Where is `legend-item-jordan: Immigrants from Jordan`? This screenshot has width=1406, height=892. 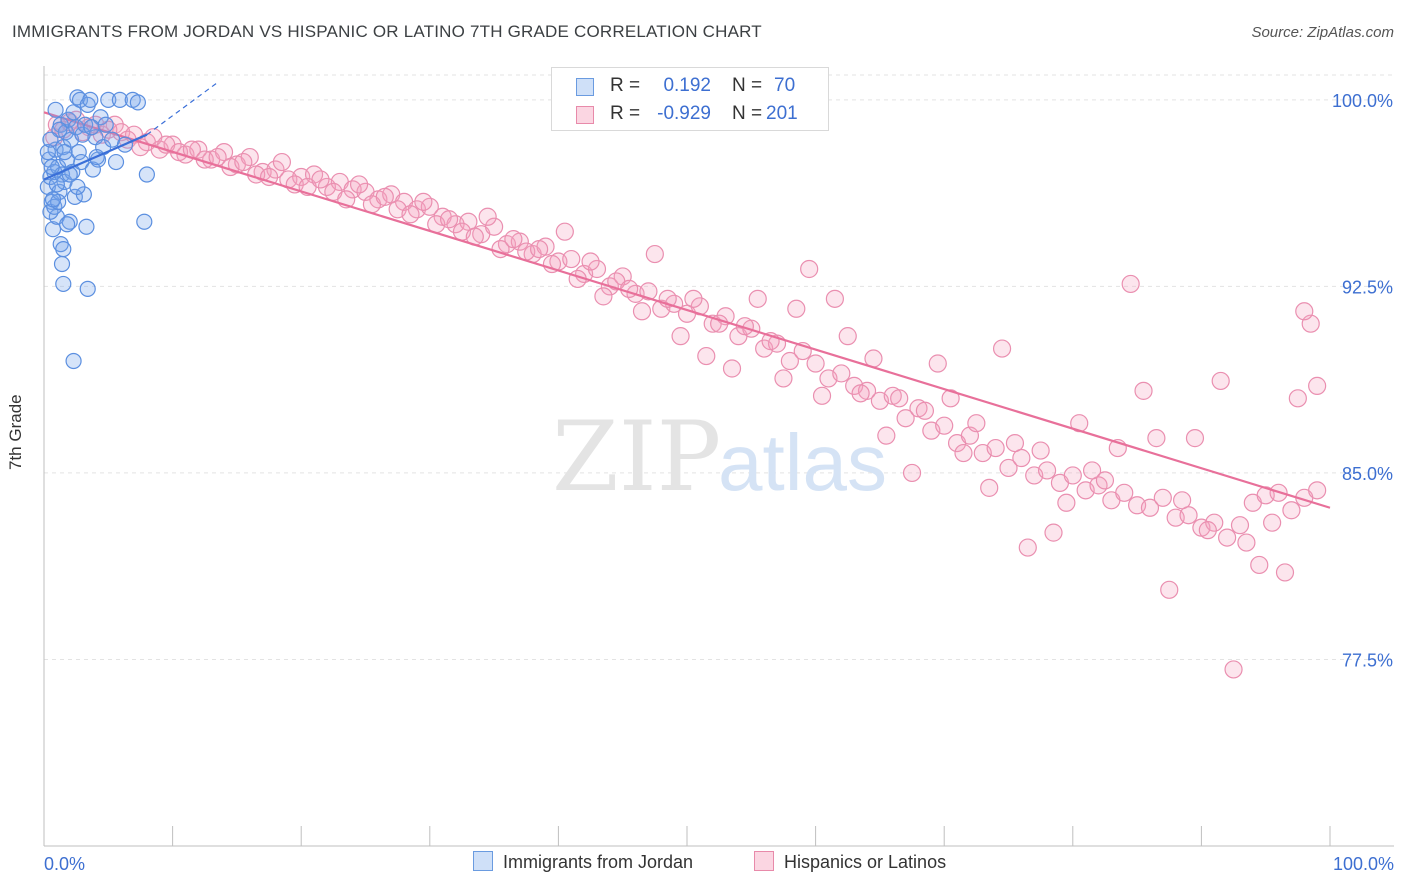
legend-item-jordan: Immigrants from Jordan is located at coordinates (583, 862).